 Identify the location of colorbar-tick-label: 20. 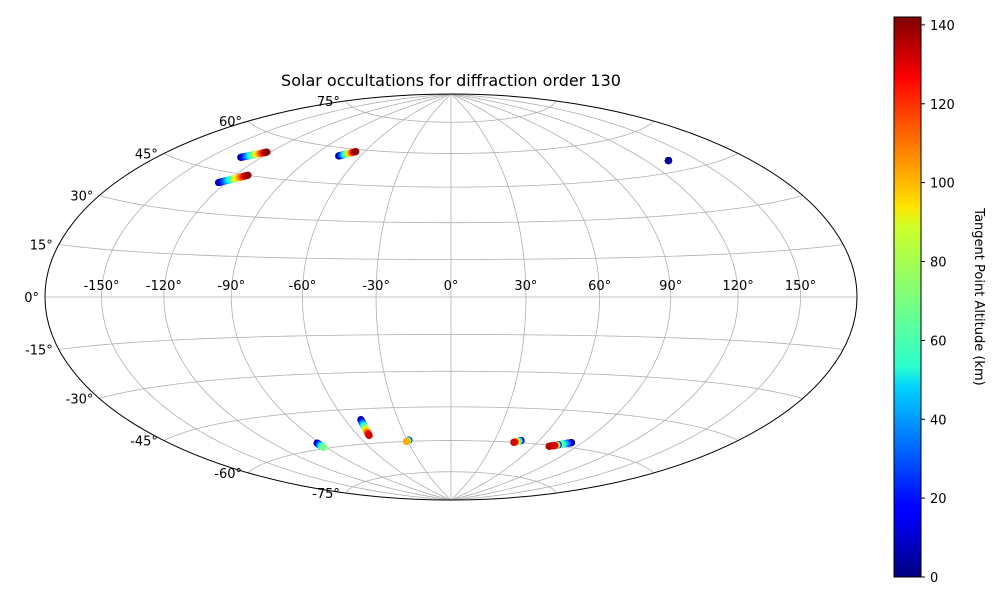
(938, 499).